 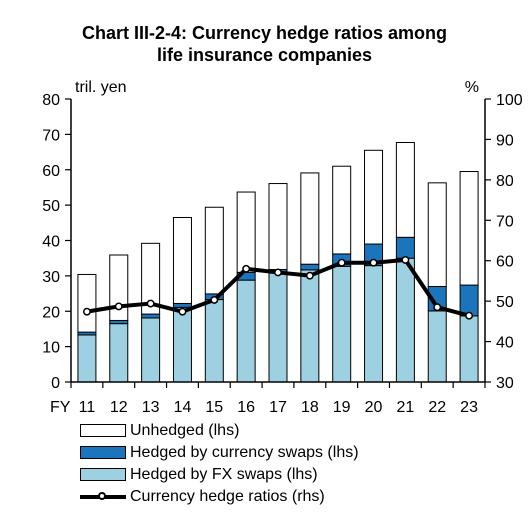 What do you see at coordinates (505, 302) in the screenshot?
I see `right-tick-label-50: 50` at bounding box center [505, 302].